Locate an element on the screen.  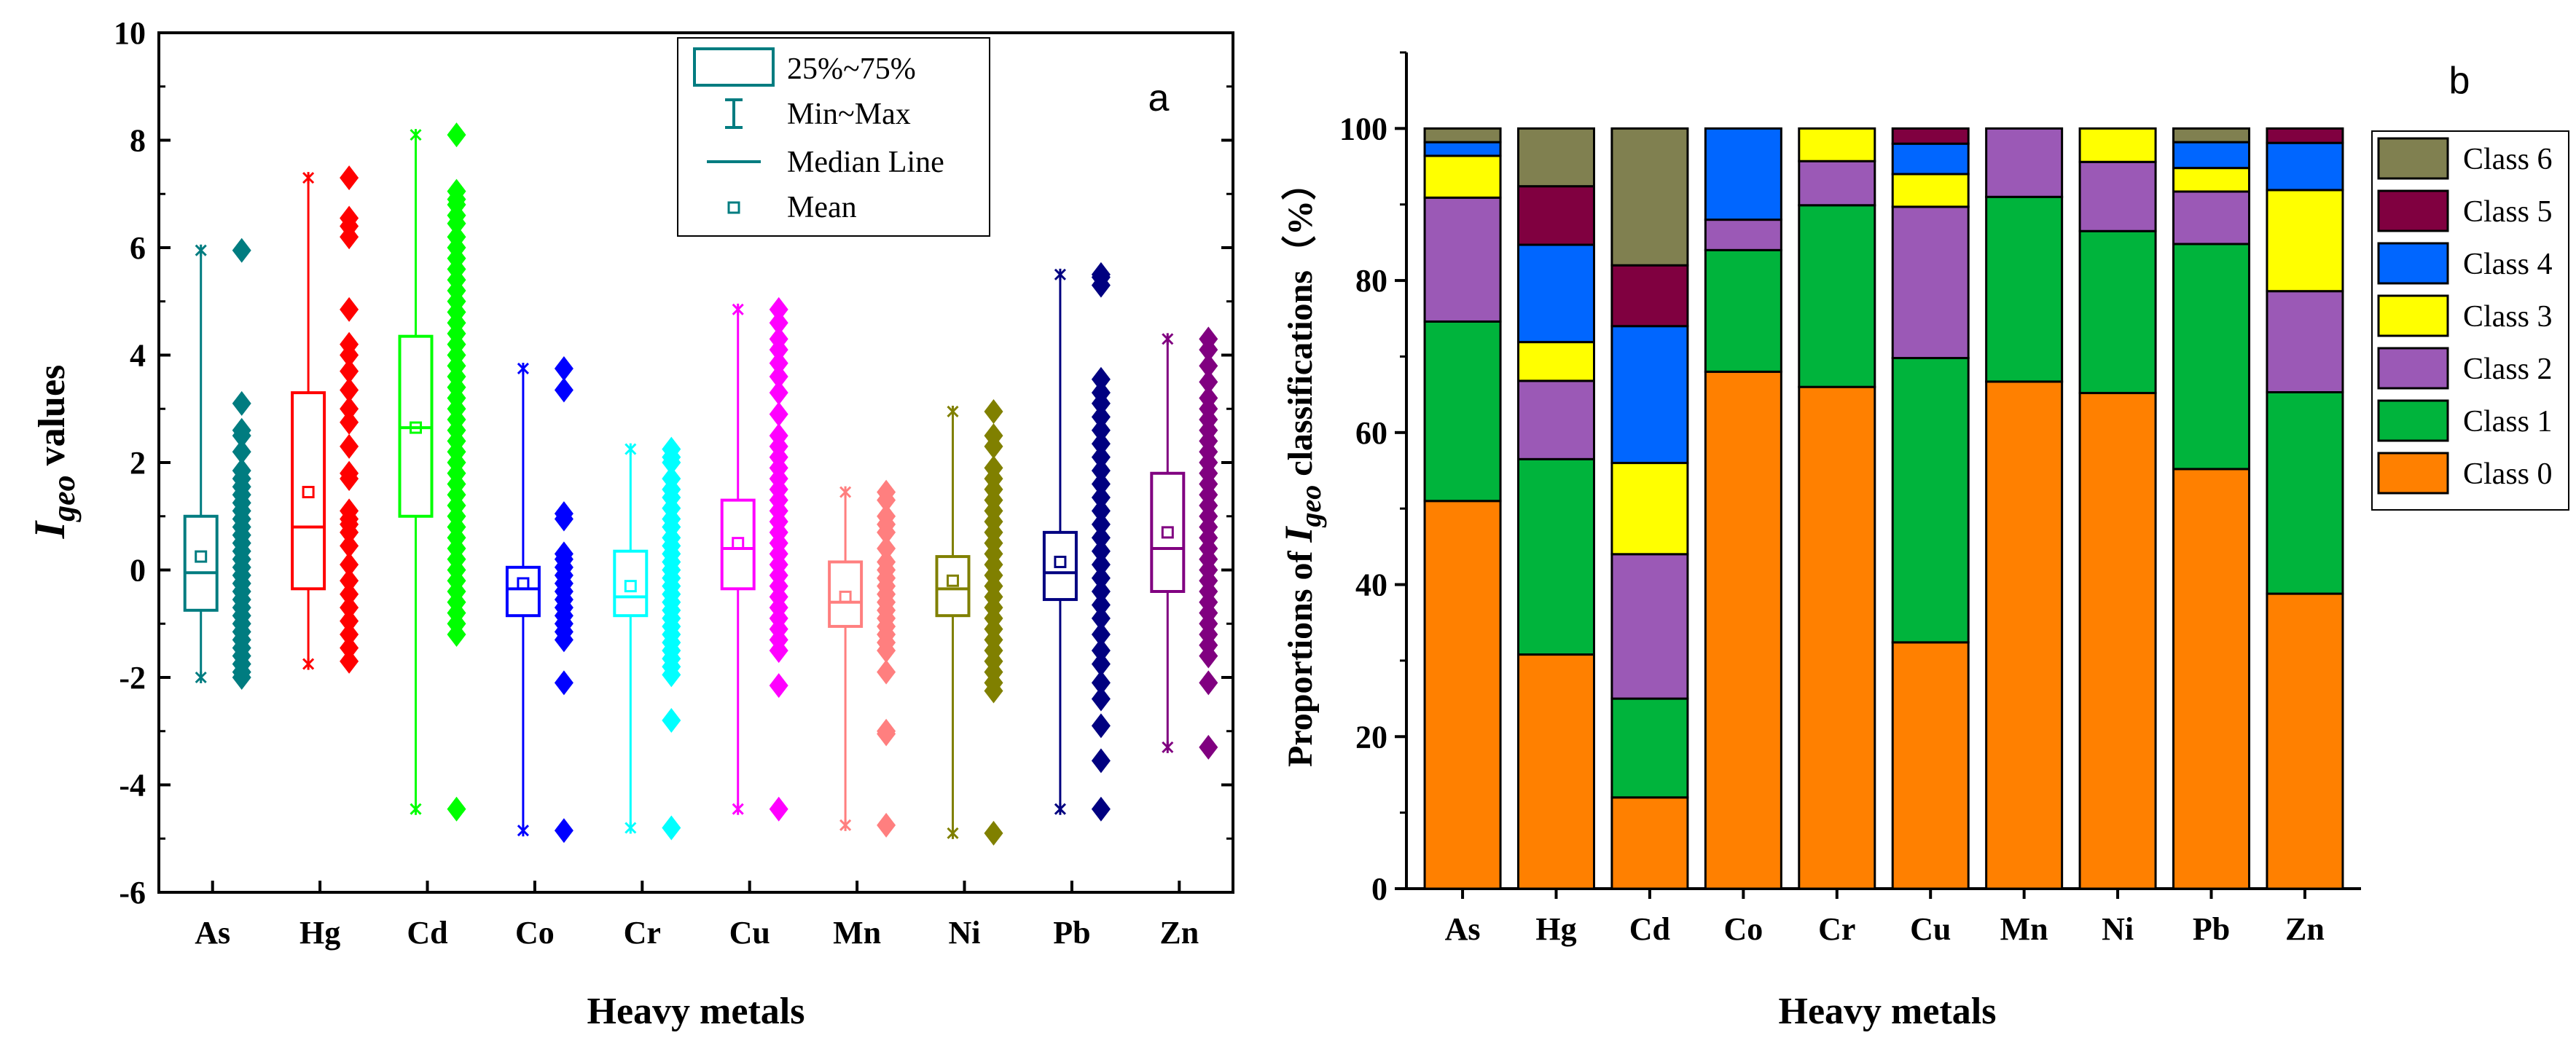
box-series-Cu is located at coordinates (754, 559).